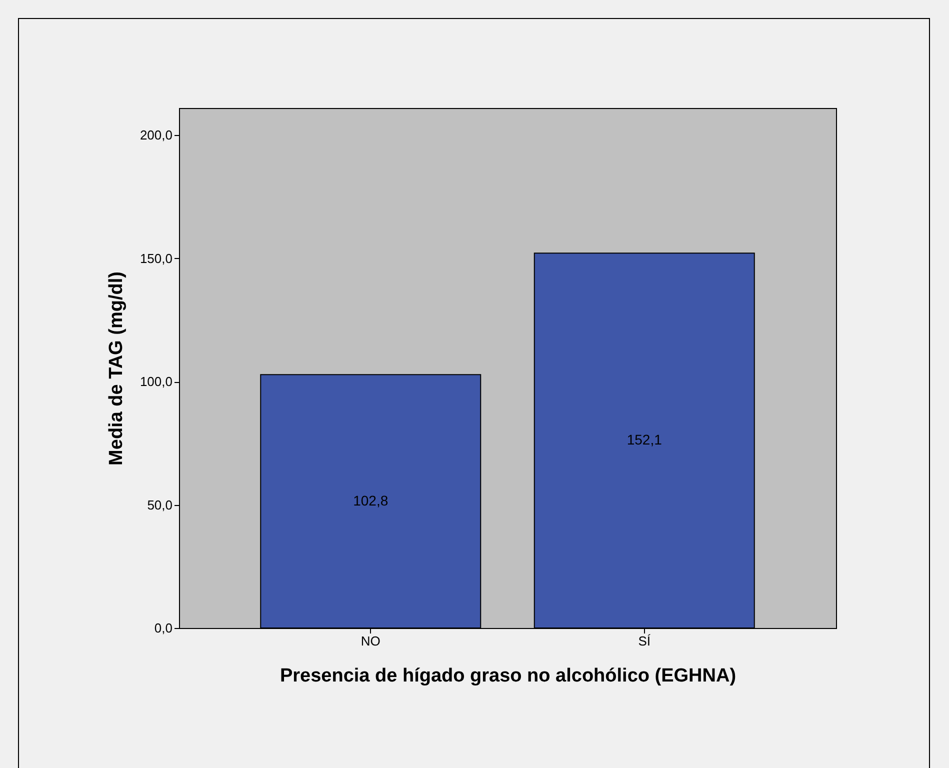  I want to click on x-tick-label: NO, so click(370, 641).